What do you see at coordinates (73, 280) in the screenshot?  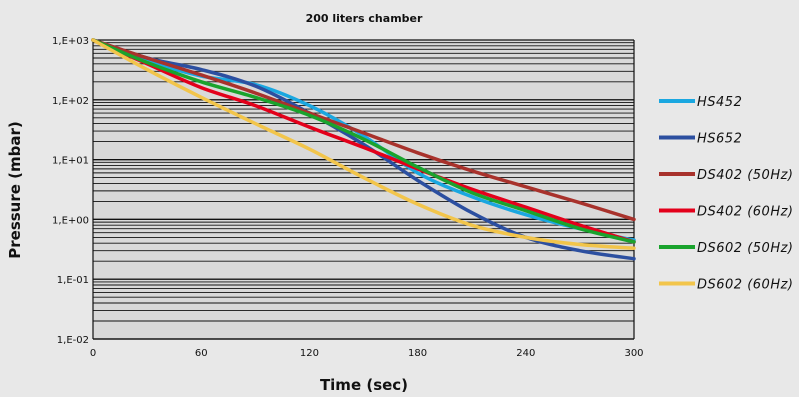 I see `y-tick-label: 1,E-01` at bounding box center [73, 280].